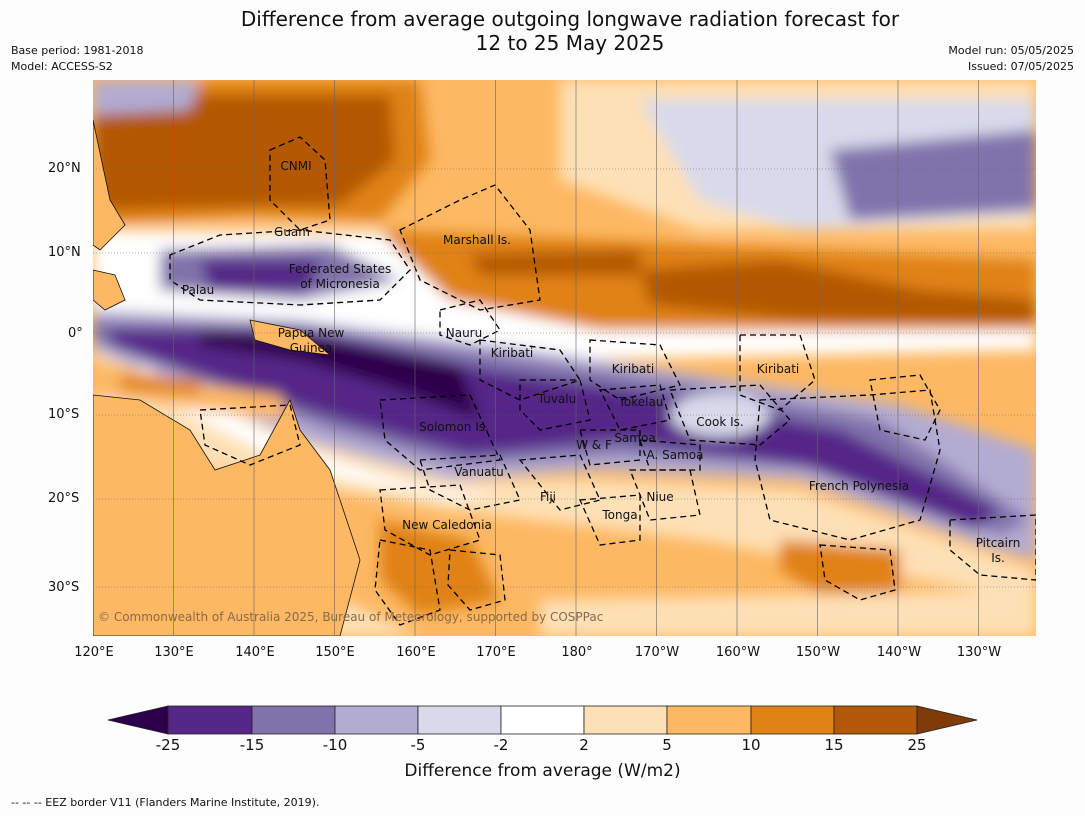  What do you see at coordinates (174, 652) in the screenshot?
I see `lon-label: 130°E` at bounding box center [174, 652].